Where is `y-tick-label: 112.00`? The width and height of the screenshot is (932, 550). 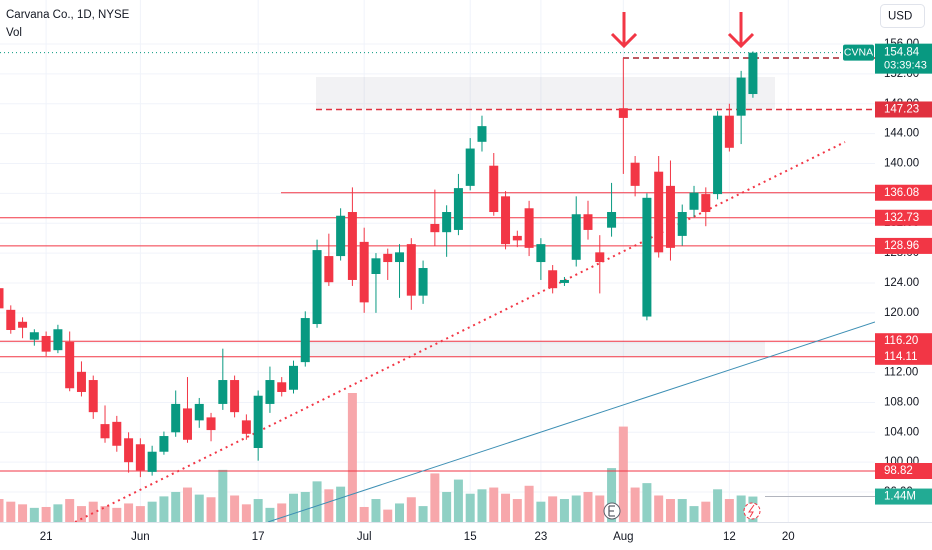 y-tick-label: 112.00 is located at coordinates (901, 373).